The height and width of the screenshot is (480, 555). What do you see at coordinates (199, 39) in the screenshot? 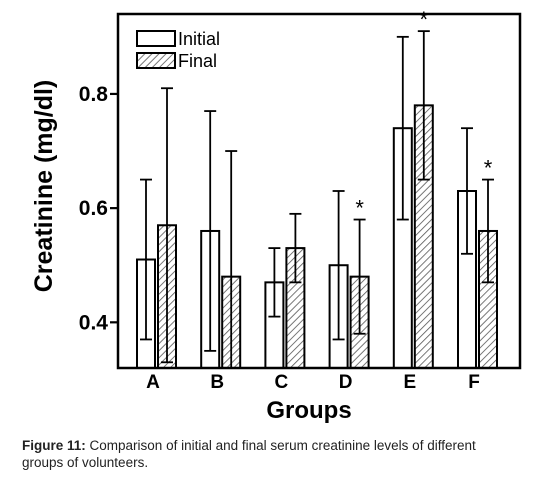
I see `legend-label-initial: Initial` at bounding box center [199, 39].